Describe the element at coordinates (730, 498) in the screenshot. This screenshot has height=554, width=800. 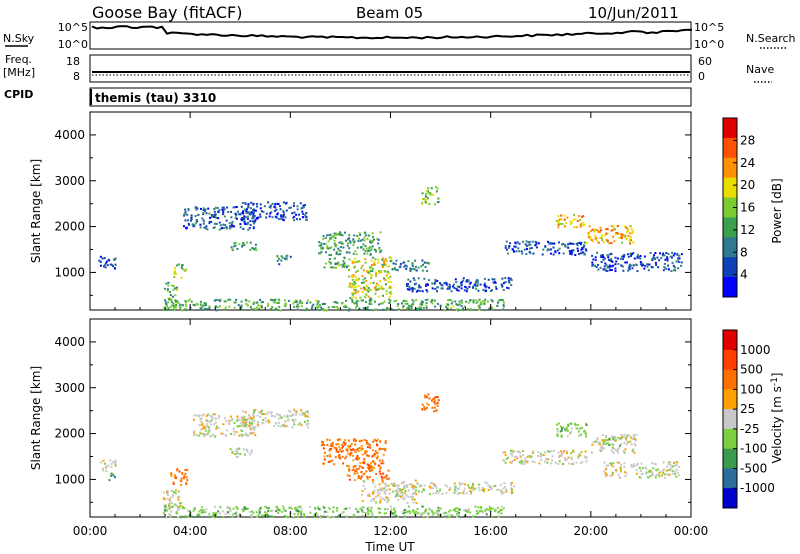
I see `velocity-colorbar-swatch` at that location.